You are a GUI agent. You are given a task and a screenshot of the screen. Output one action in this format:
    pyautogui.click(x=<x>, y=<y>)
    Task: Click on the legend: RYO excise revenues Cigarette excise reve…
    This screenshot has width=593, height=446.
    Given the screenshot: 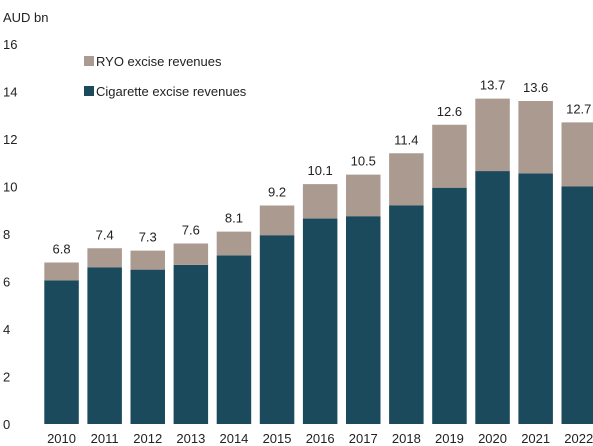 What is the action you would take?
    pyautogui.click(x=165, y=76)
    